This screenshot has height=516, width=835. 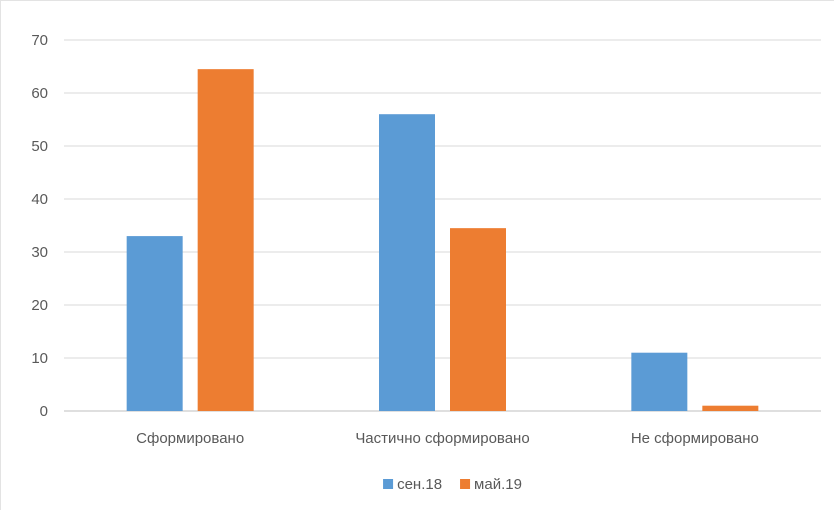 I want to click on x-category-label: Сформировано, so click(x=190, y=438).